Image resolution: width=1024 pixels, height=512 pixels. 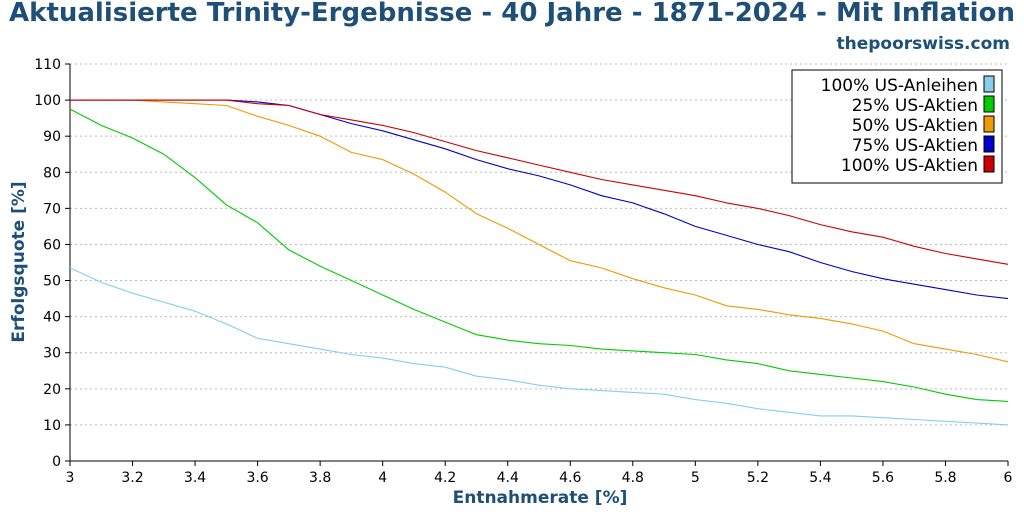 I want to click on y-tick-label: 50, so click(x=52, y=282).